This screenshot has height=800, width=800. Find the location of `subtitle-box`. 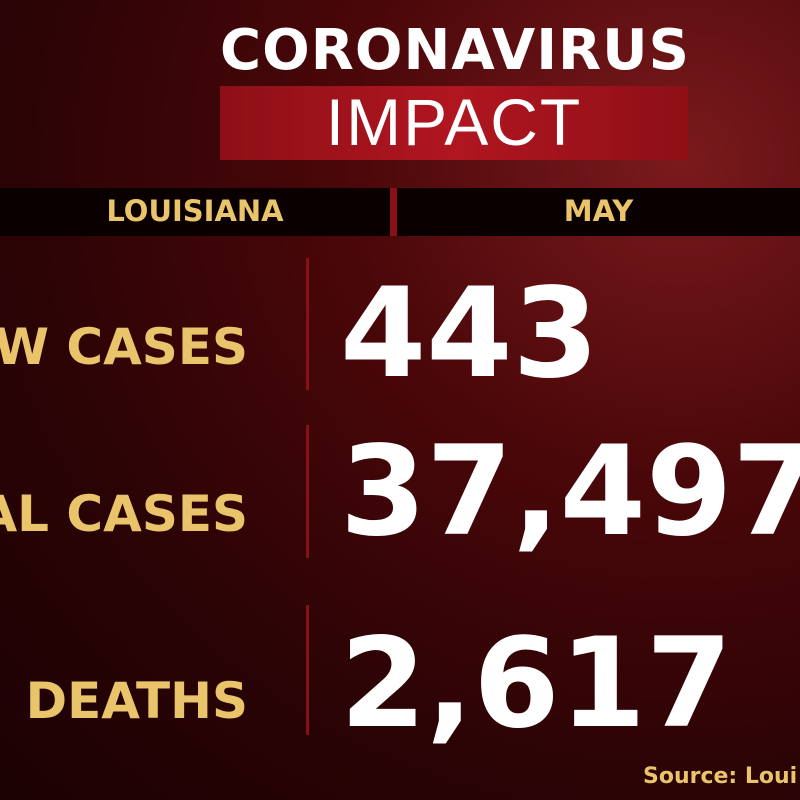

subtitle-box is located at coordinates (454, 123).